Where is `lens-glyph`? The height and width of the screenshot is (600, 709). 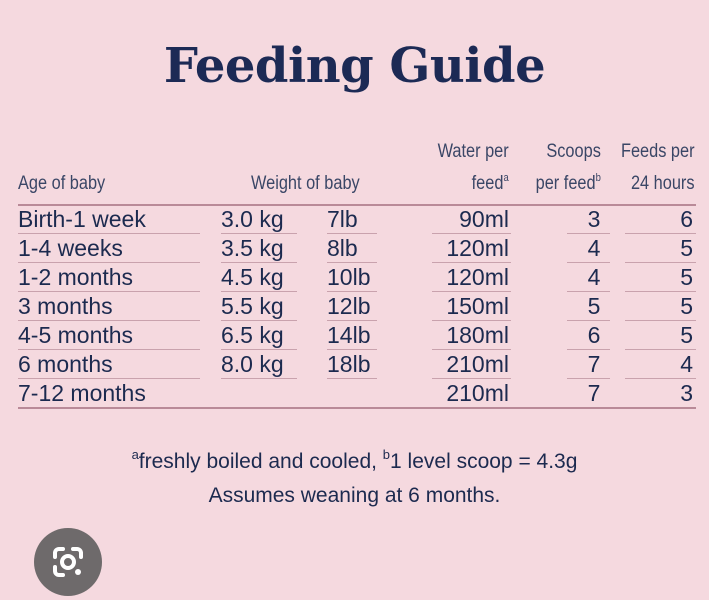
lens-glyph is located at coordinates (68, 562).